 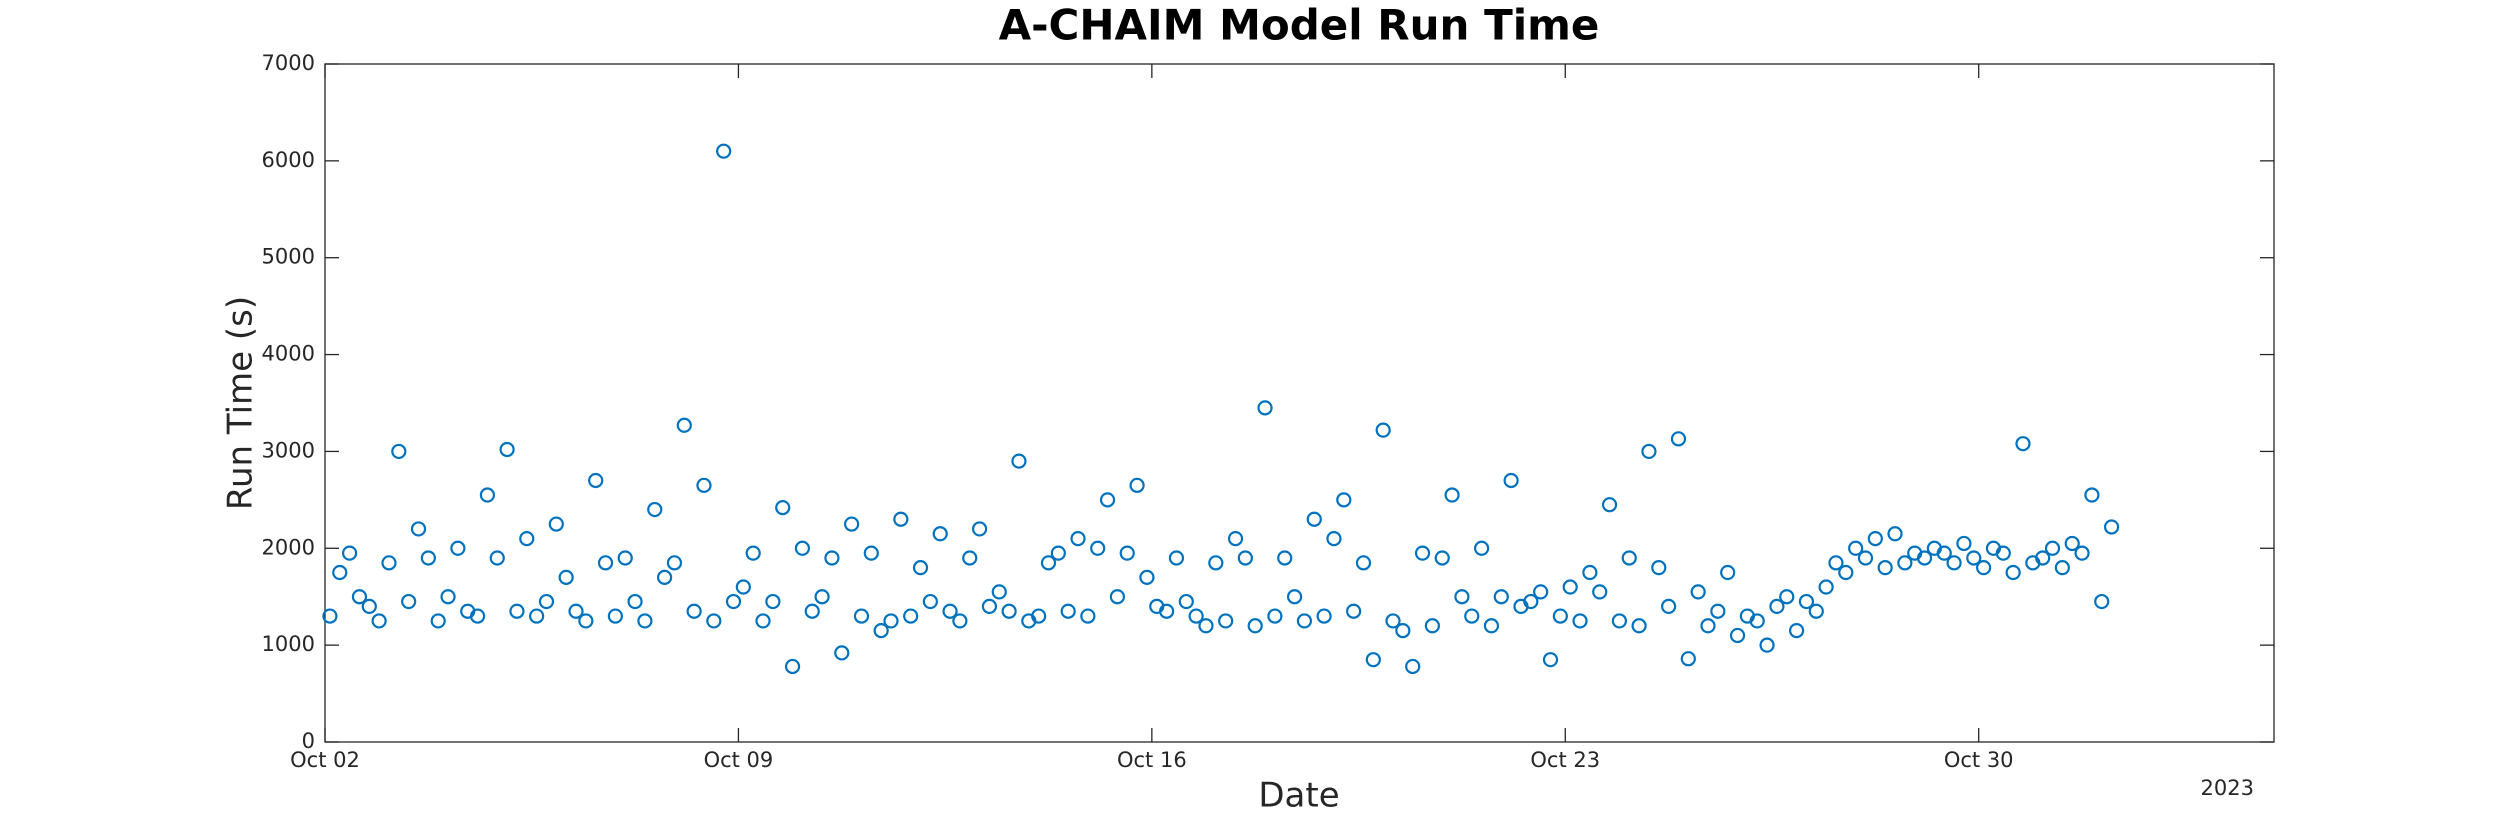 What do you see at coordinates (1298, 796) in the screenshot?
I see `x-axis-label: Date` at bounding box center [1298, 796].